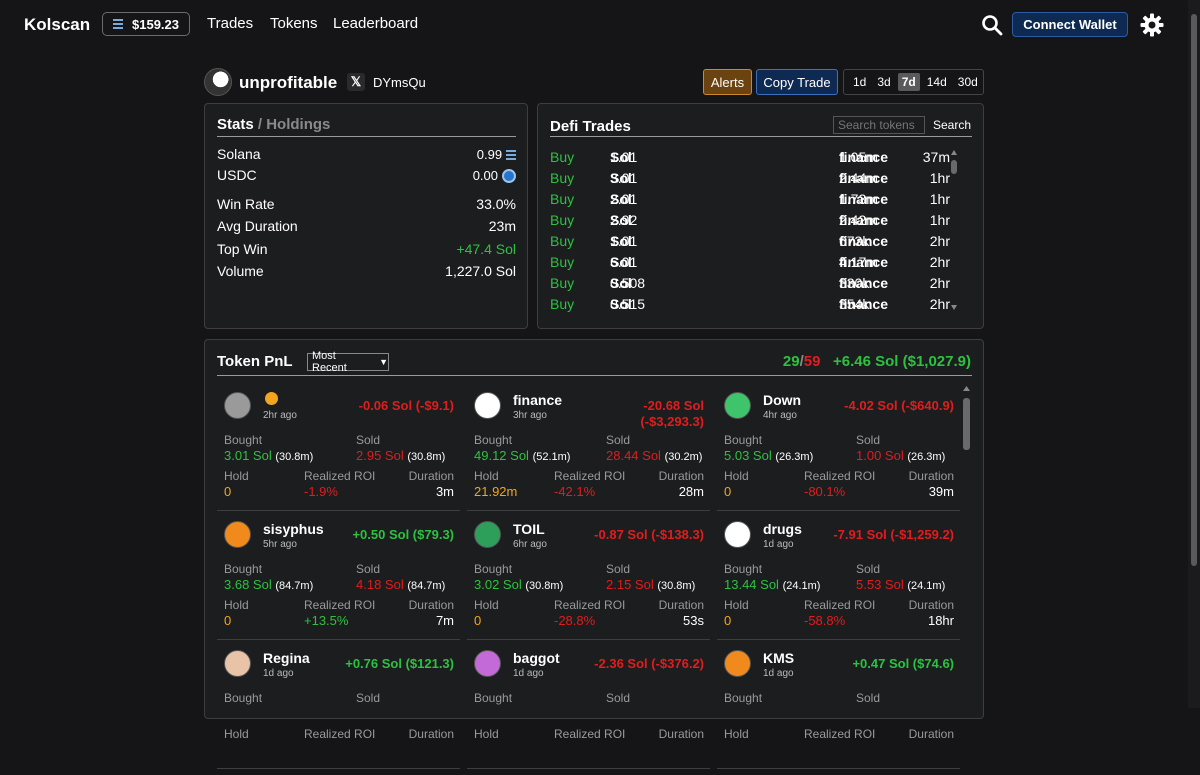 This screenshot has width=1200, height=775. Describe the element at coordinates (530, 415) in the screenshot. I see `token-age: 3hr ago` at that location.